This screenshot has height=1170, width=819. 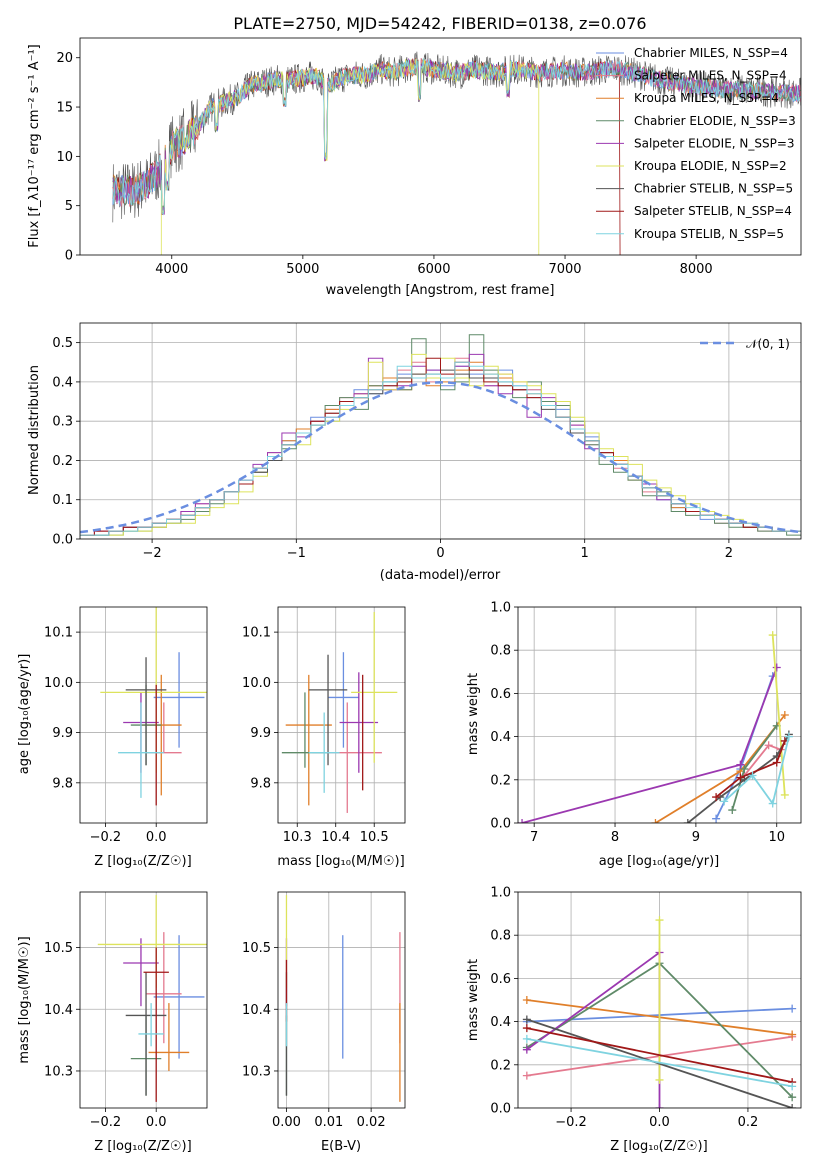 I want to click on age_weight-plot-area, so click(x=659, y=715).